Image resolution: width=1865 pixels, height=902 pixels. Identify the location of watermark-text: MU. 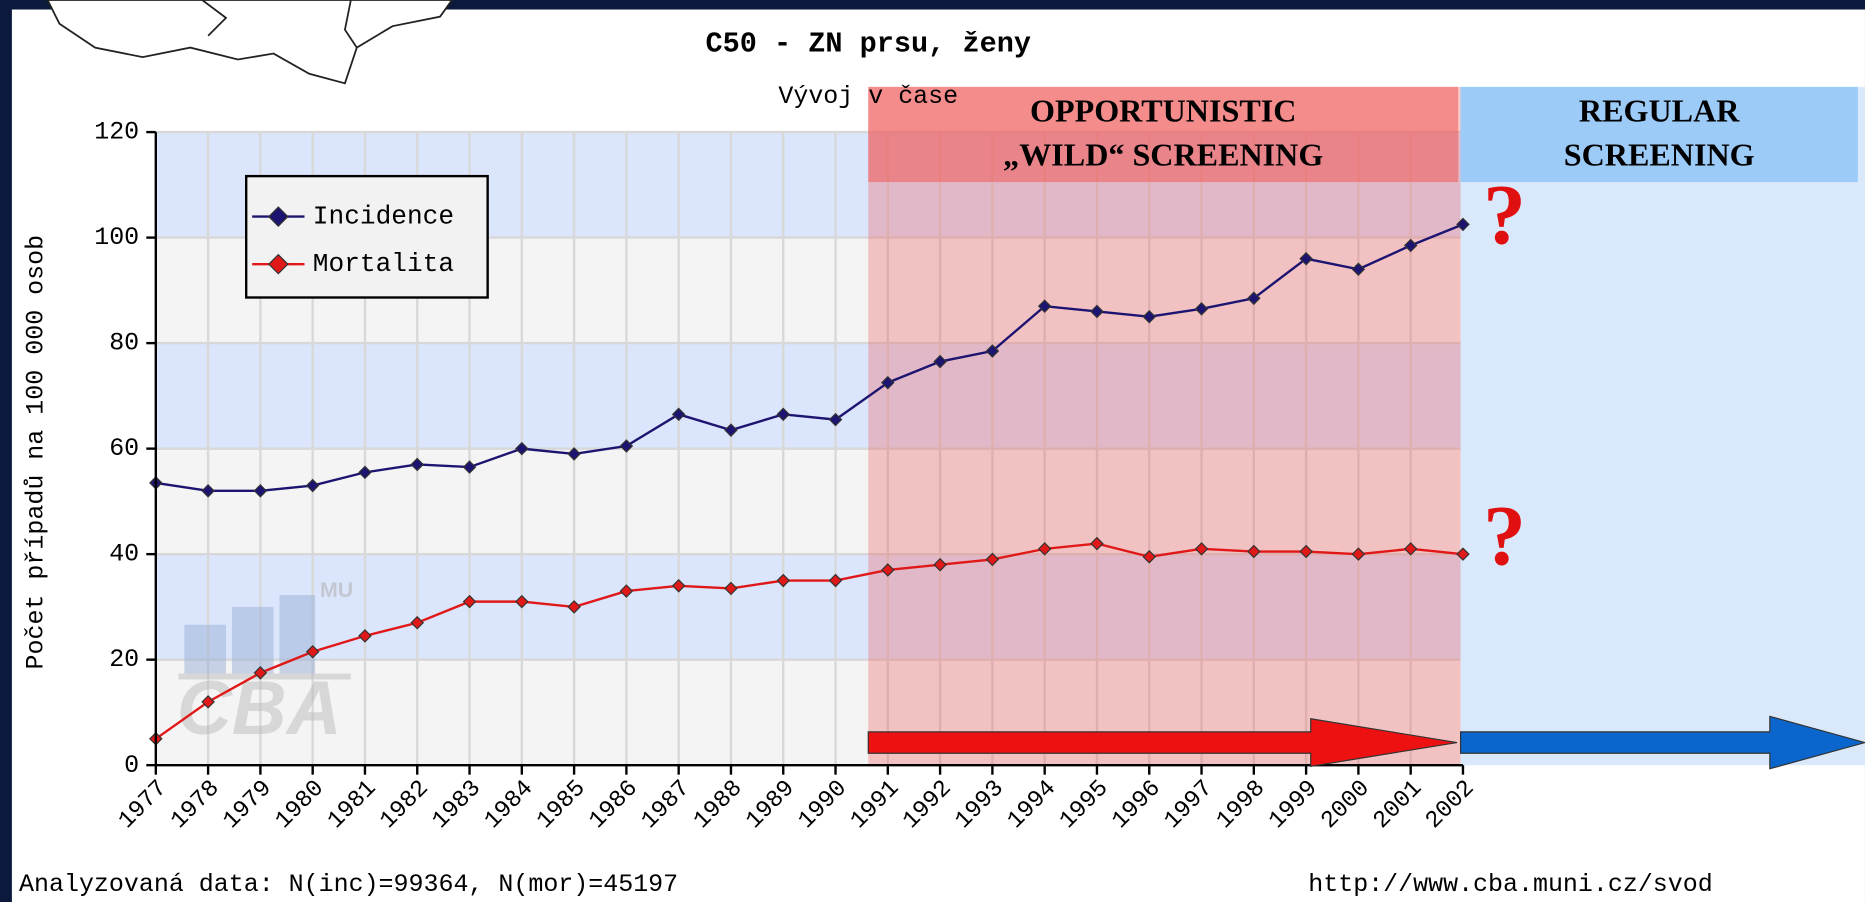
(336, 590).